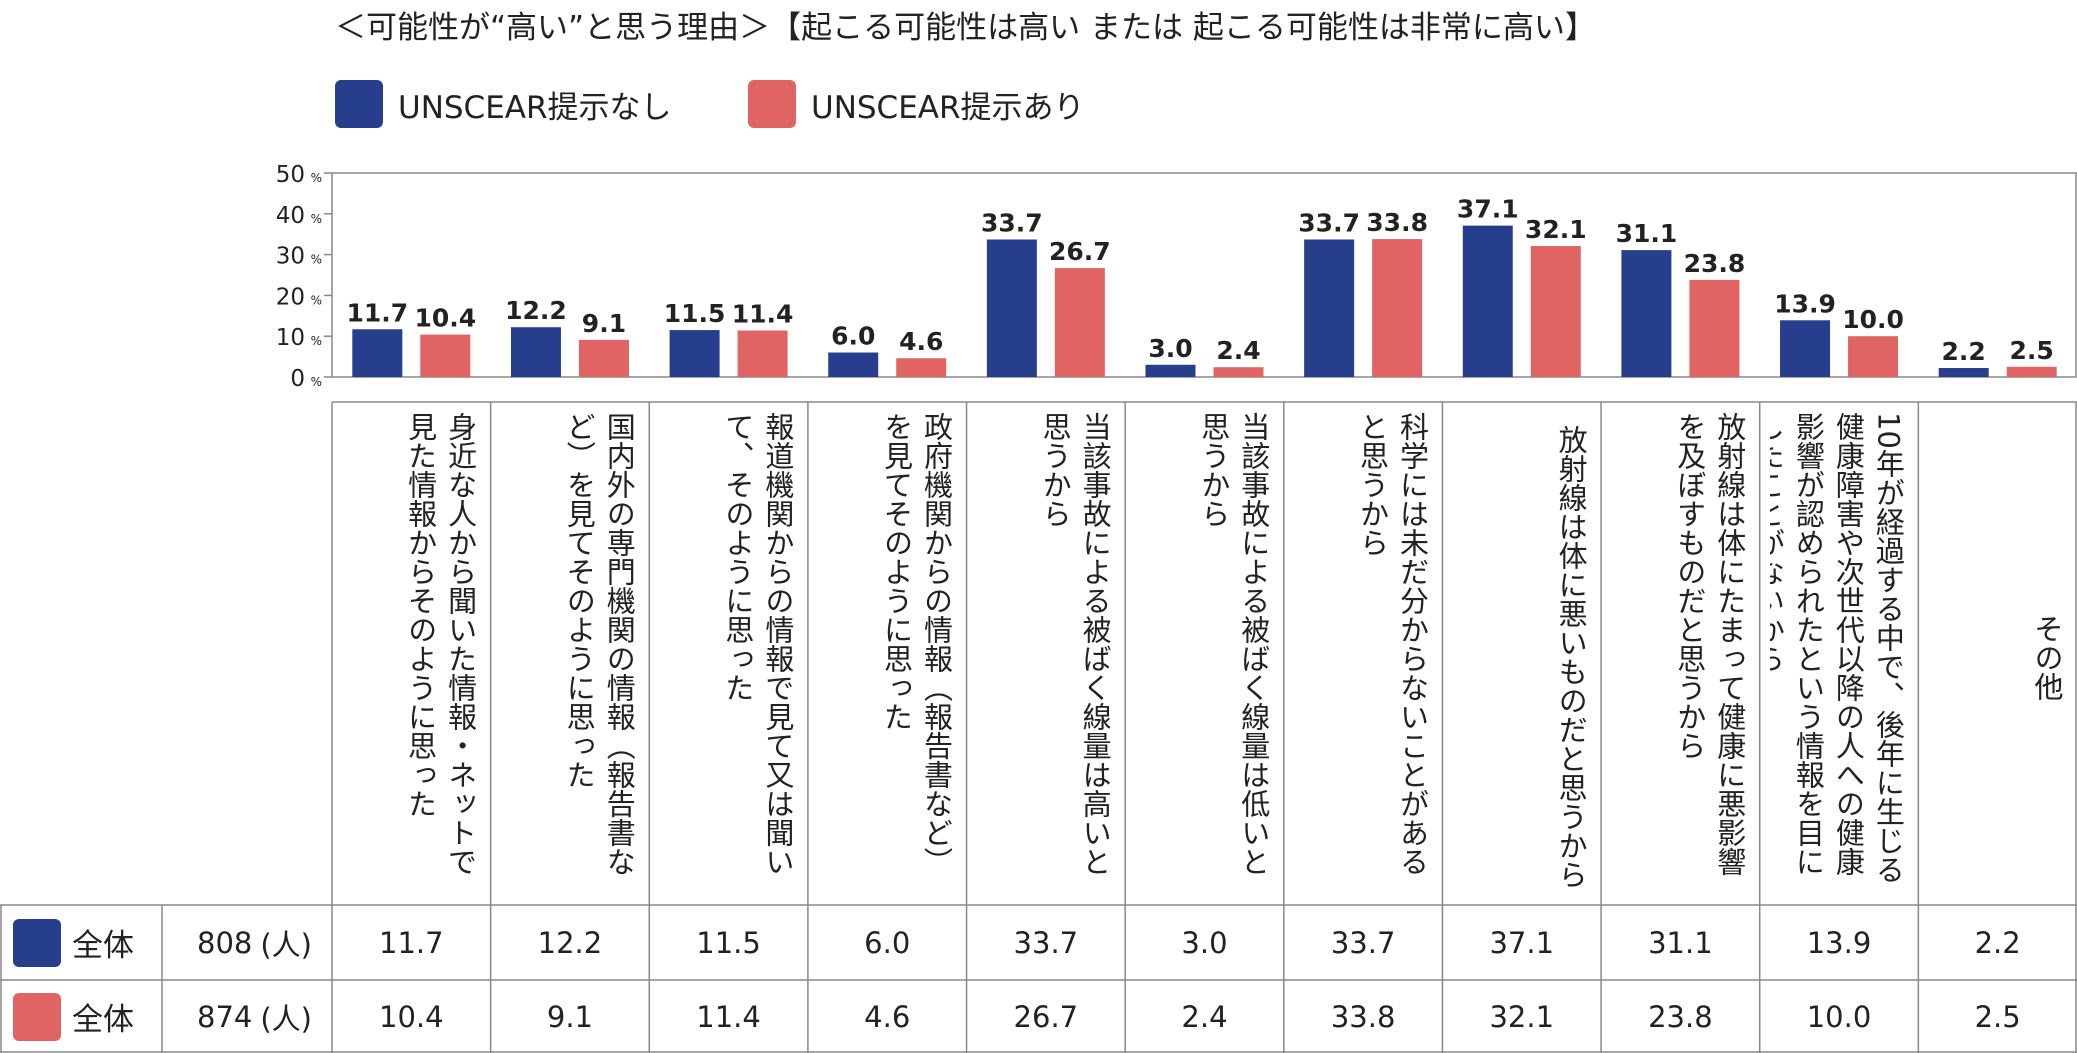  Describe the element at coordinates (290, 216) in the screenshot. I see `y-tick-label: 40` at that location.